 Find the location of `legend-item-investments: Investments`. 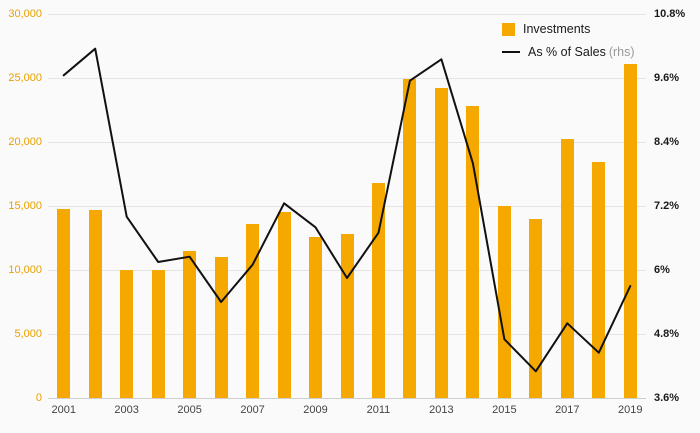

legend-item-investments: Investments is located at coordinates (568, 29).